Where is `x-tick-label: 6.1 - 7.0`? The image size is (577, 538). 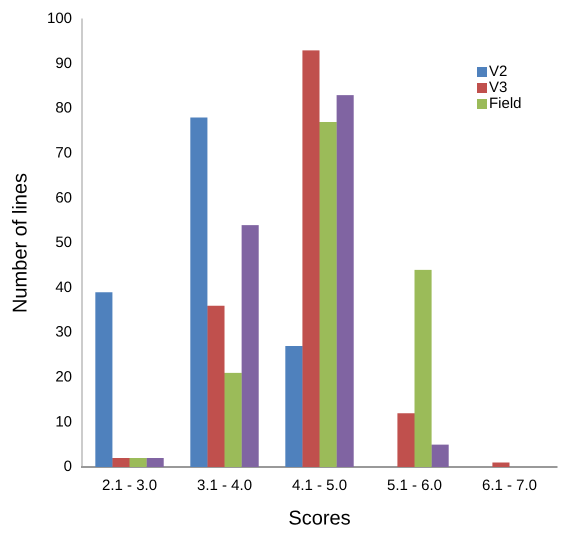
x-tick-label: 6.1 - 7.0 is located at coordinates (510, 485).